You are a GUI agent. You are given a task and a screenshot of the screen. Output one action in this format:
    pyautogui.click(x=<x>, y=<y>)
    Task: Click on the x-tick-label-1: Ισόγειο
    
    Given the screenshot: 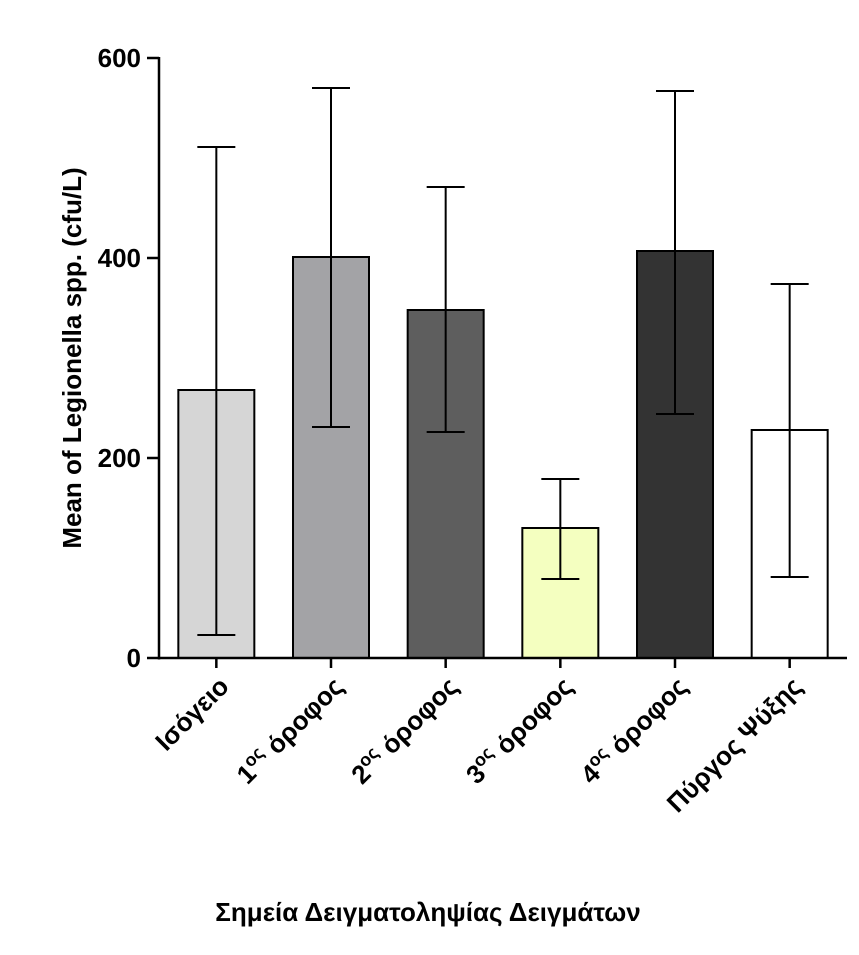 What is the action you would take?
    pyautogui.click(x=191, y=713)
    